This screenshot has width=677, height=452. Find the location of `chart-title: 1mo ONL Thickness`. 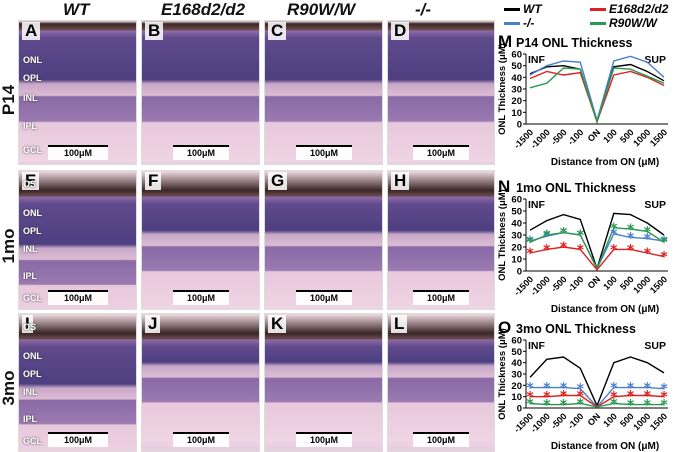

chart-title: 1mo ONL Thickness is located at coordinates (576, 188).